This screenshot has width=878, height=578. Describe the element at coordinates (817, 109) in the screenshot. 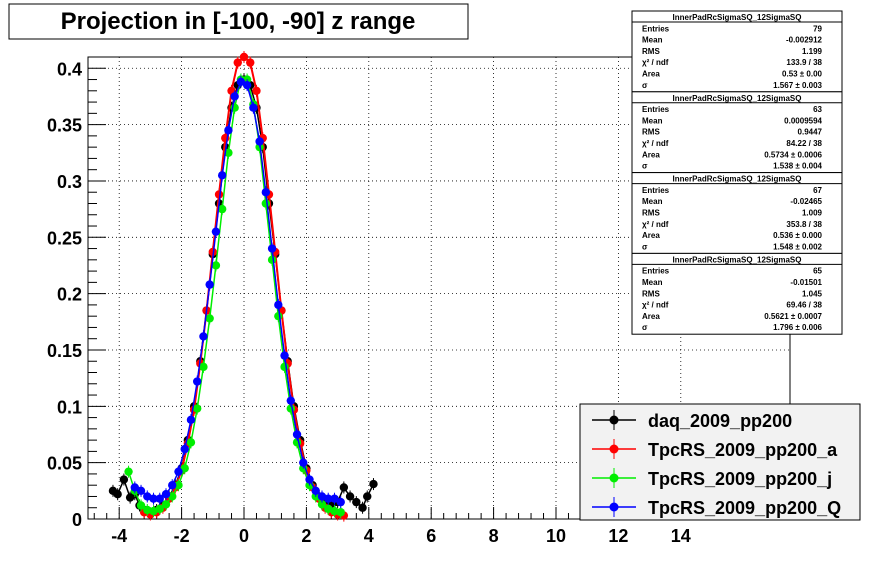

I see `stats-row-value: 63` at that location.